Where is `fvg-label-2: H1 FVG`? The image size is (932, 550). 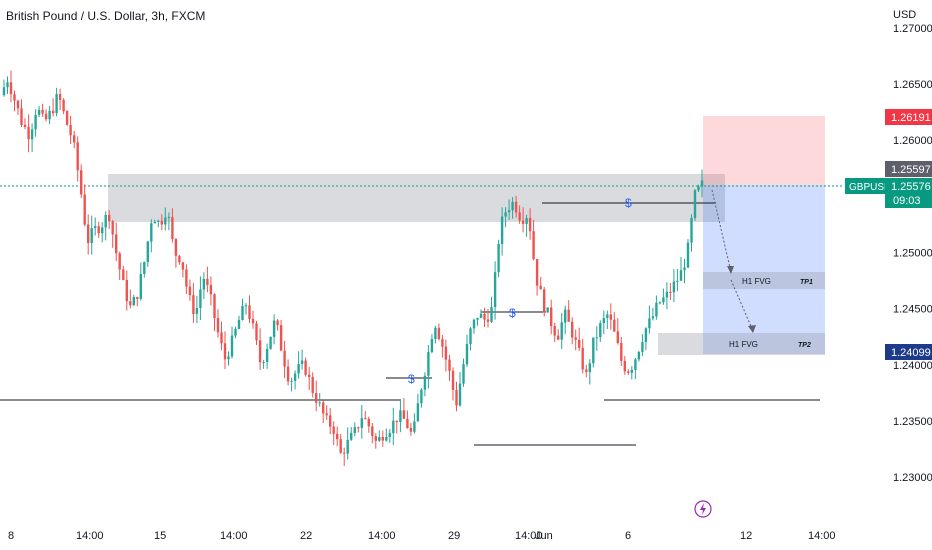 fvg-label-2: H1 FVG is located at coordinates (743, 344).